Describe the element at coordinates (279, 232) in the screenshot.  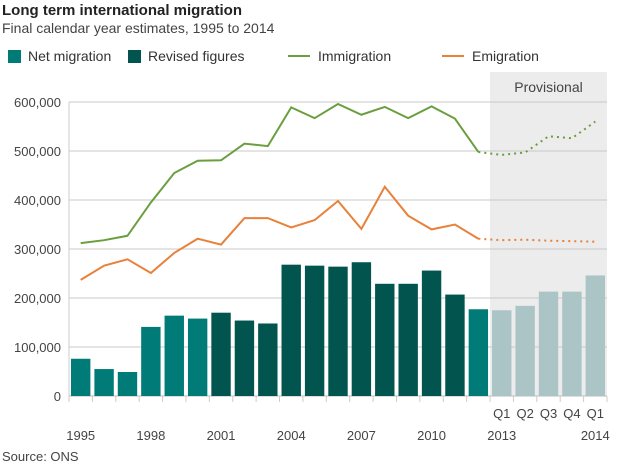
I see `emigration-line` at that location.